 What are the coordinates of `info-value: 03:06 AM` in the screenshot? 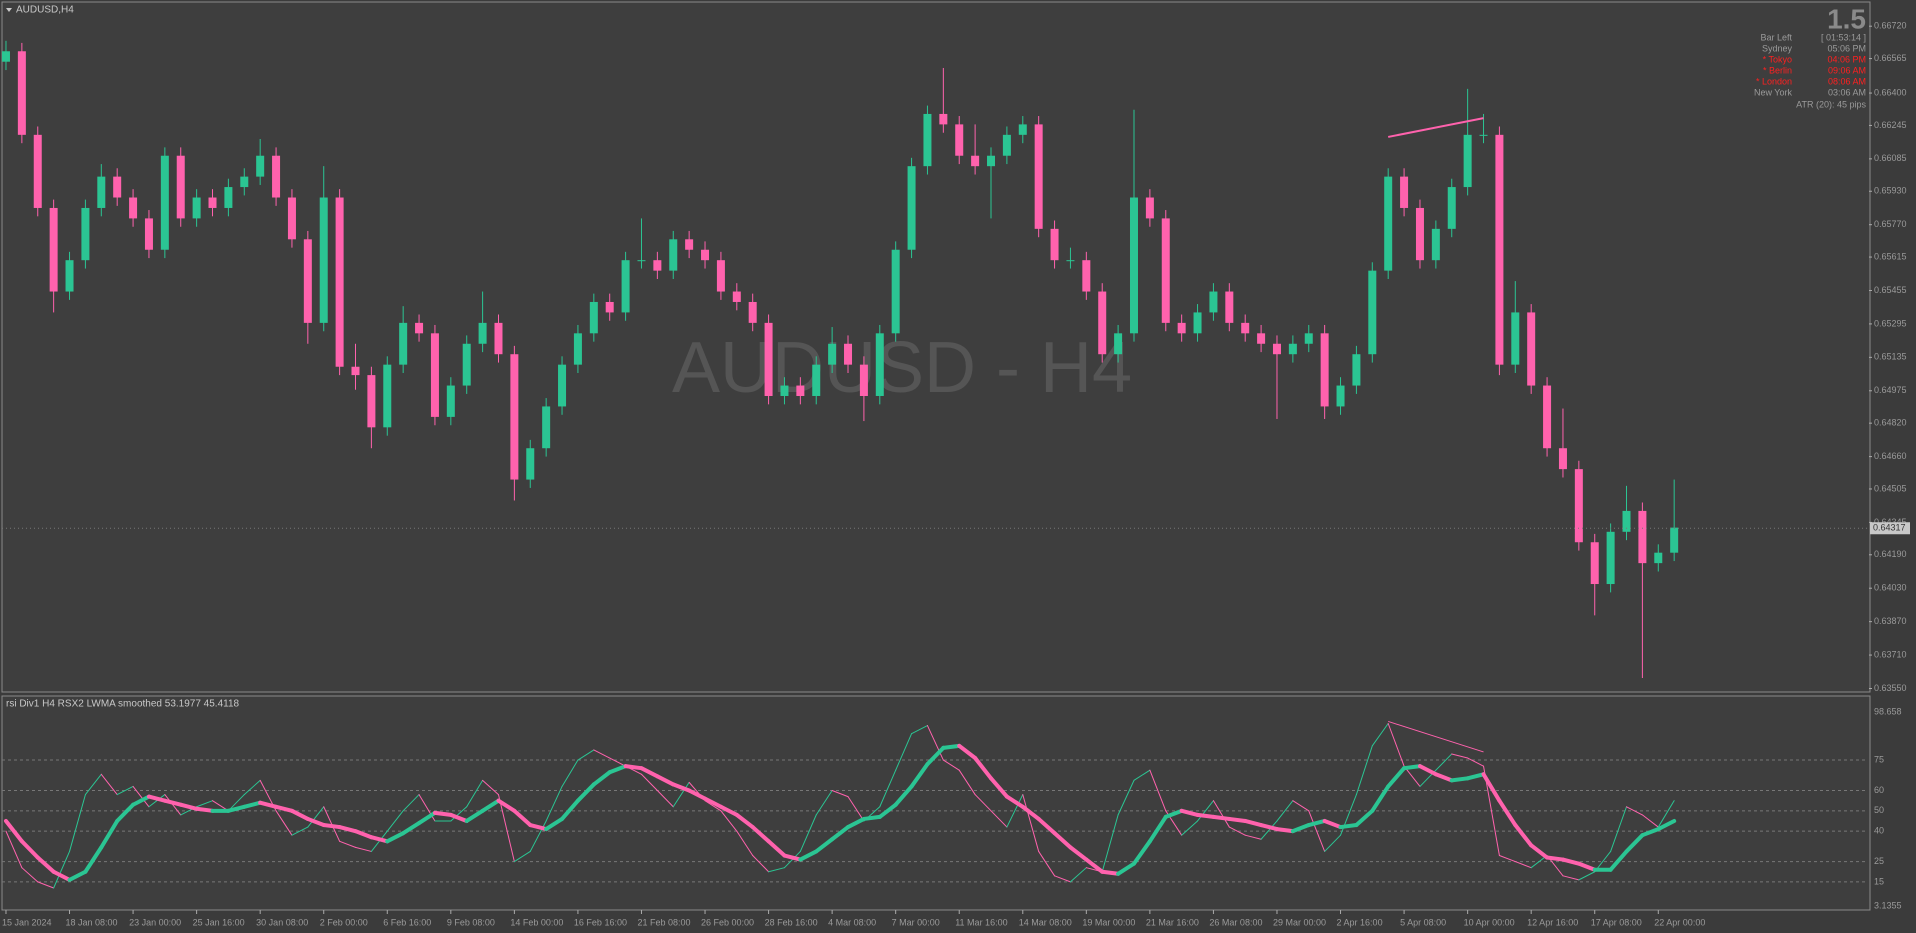 It's located at (1847, 92).